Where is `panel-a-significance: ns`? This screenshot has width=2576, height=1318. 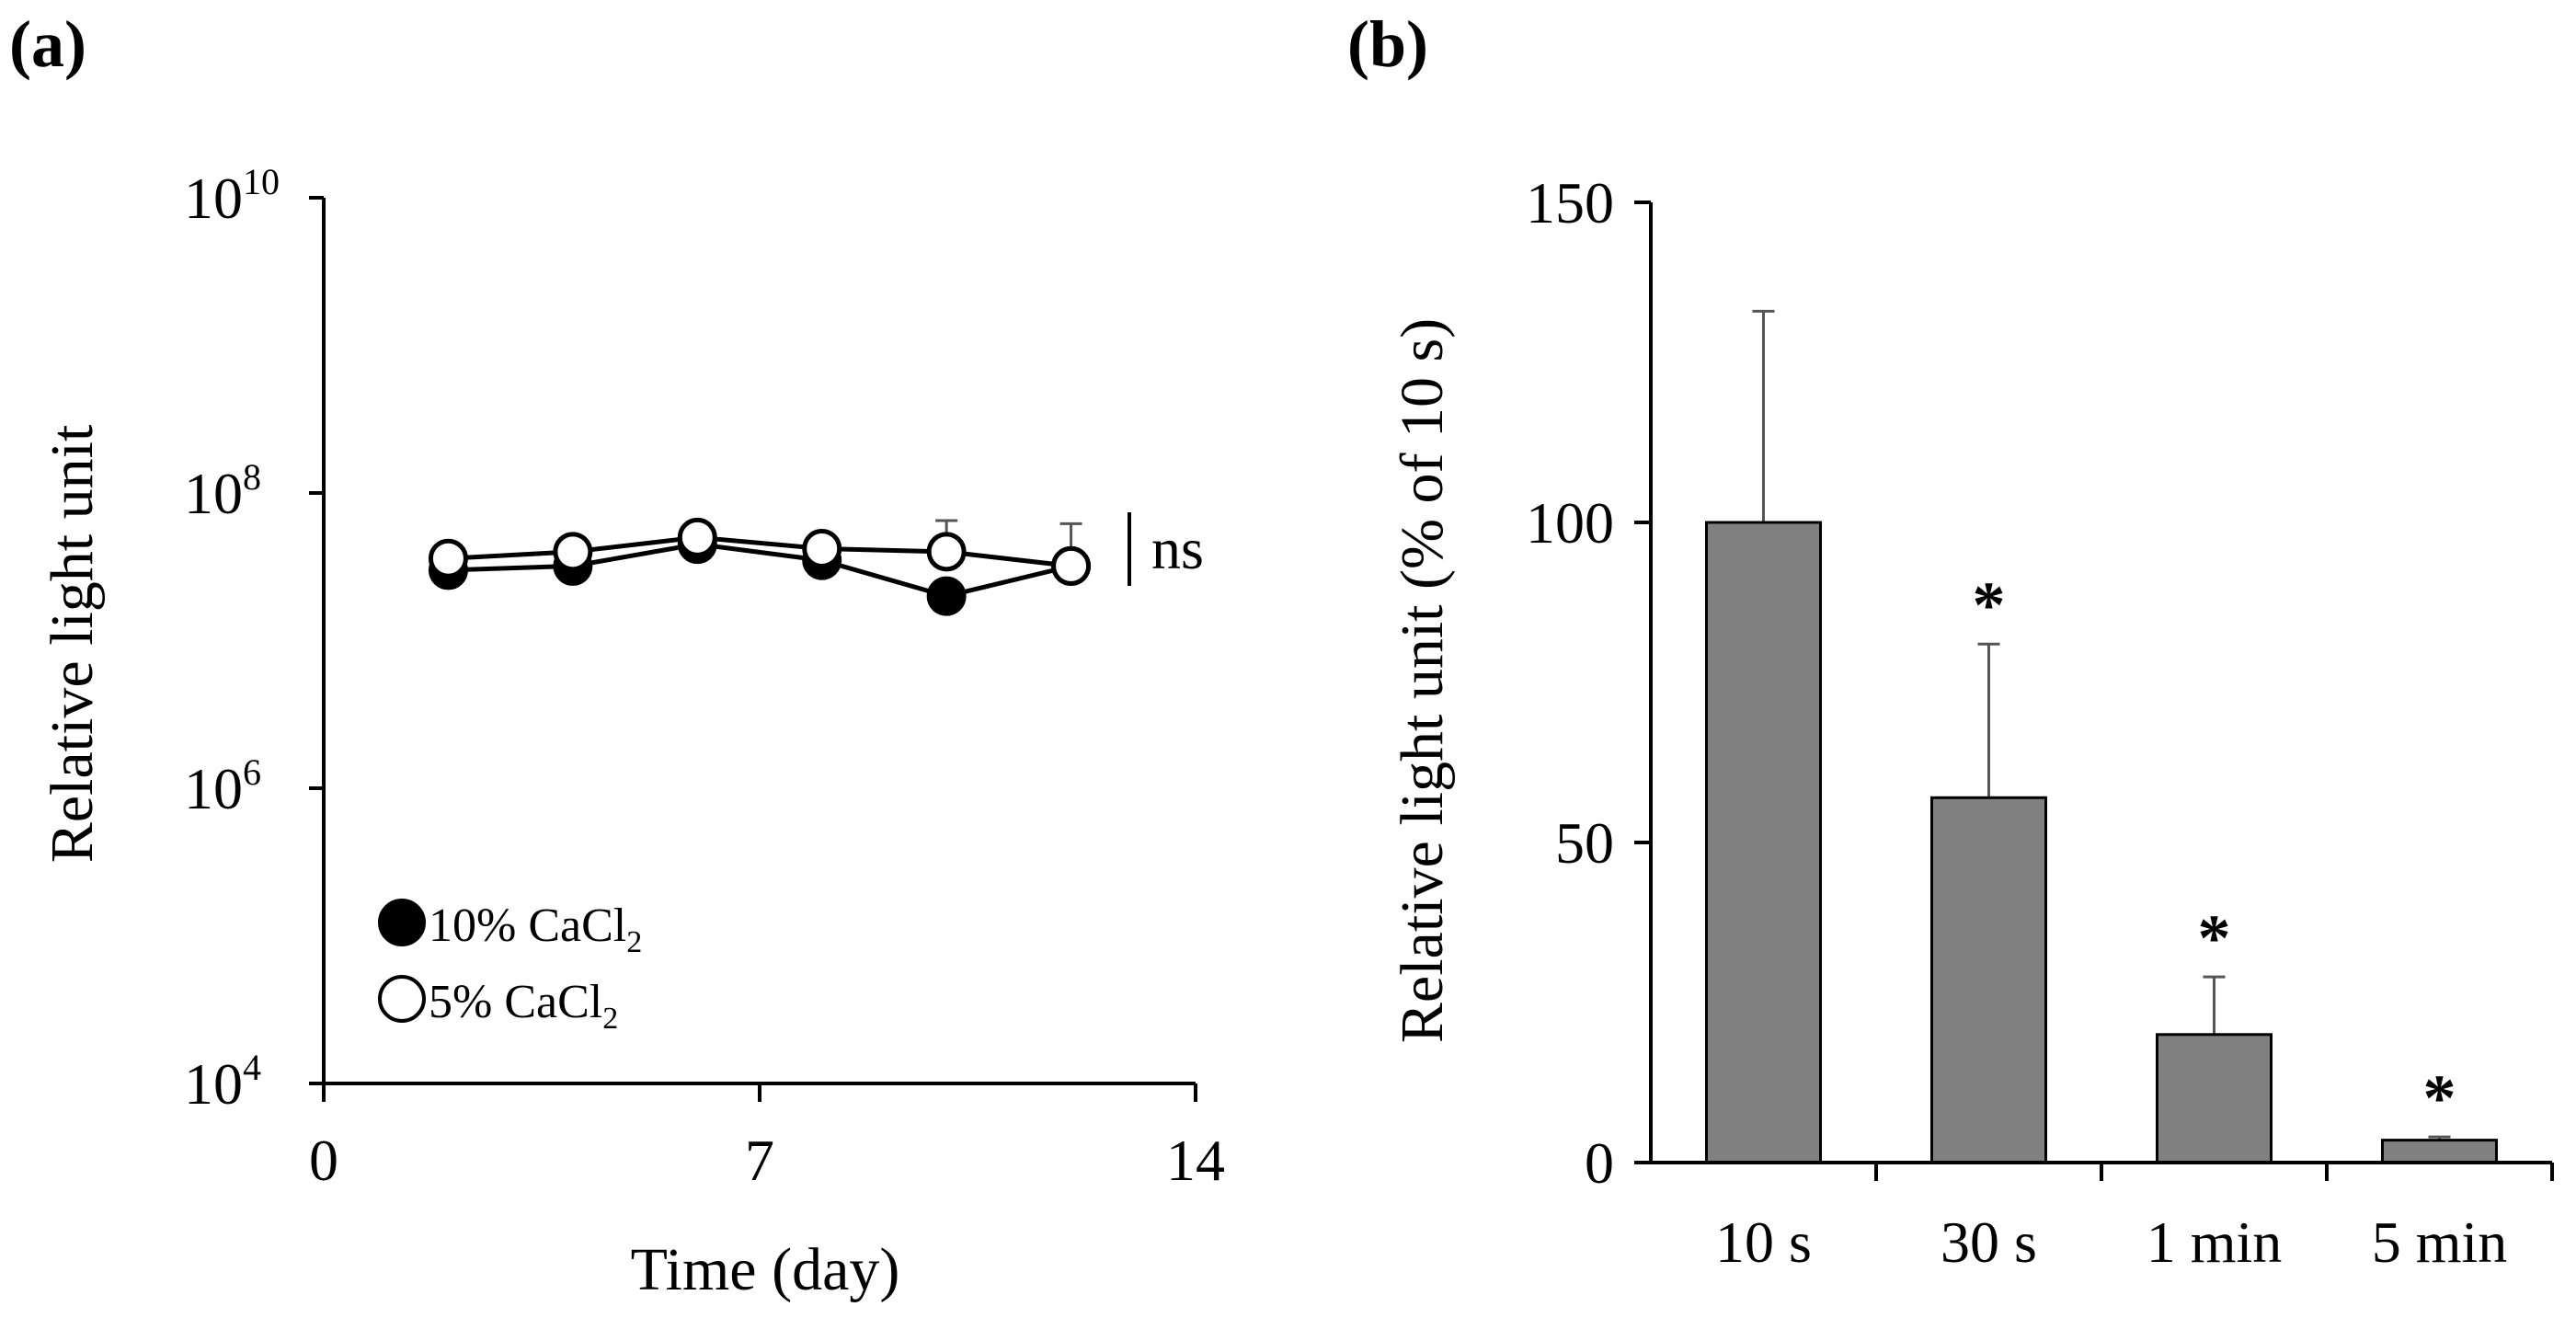 panel-a-significance: ns is located at coordinates (1166, 549).